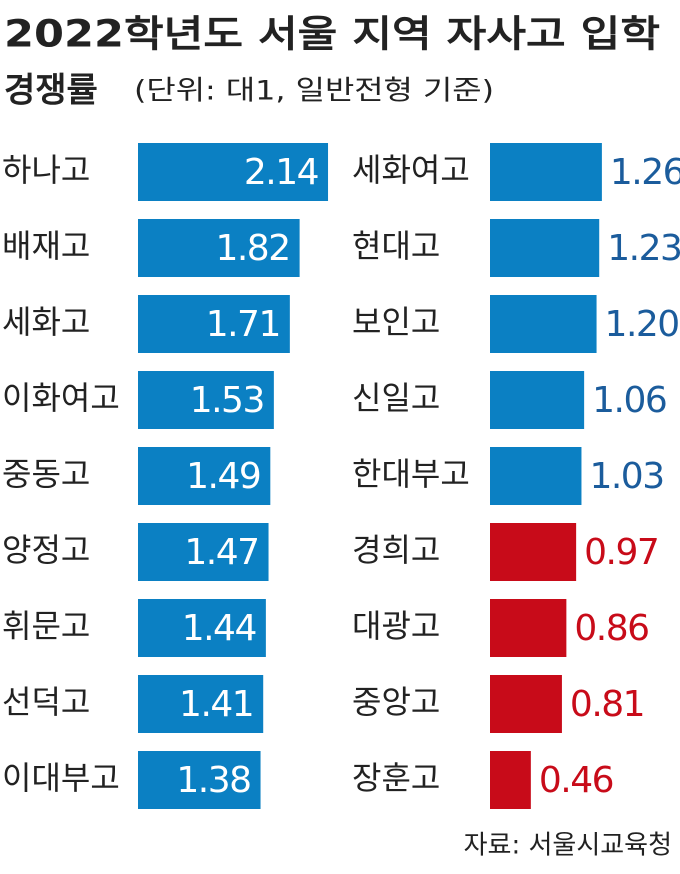 The image size is (680, 874). Describe the element at coordinates (221, 552) in the screenshot. I see `value-label: 1.47` at that location.